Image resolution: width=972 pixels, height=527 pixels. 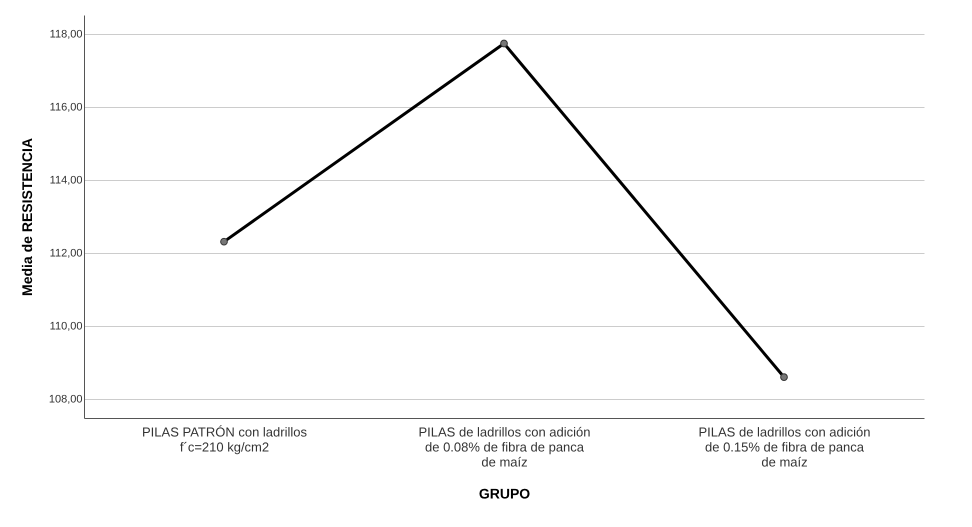 What do you see at coordinates (784, 447) in the screenshot?
I see `x-tick-label: PILAS de ladrillos con adición de 0.15% de fibra de panca de maíz` at bounding box center [784, 447].